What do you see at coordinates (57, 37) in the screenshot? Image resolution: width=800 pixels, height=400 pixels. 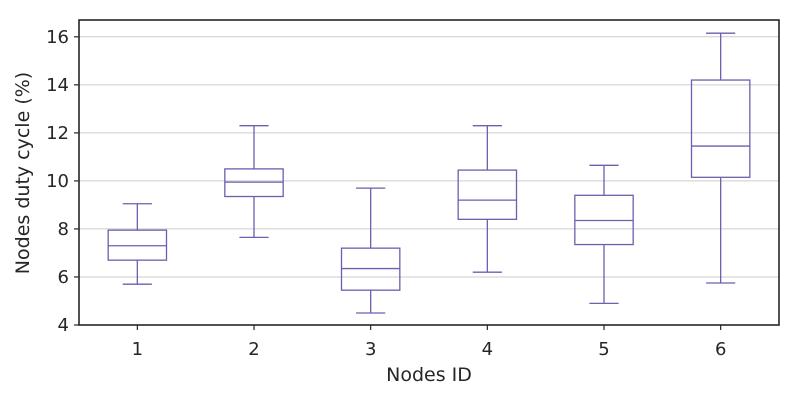 I see `y-tick-label: 16` at bounding box center [57, 37].